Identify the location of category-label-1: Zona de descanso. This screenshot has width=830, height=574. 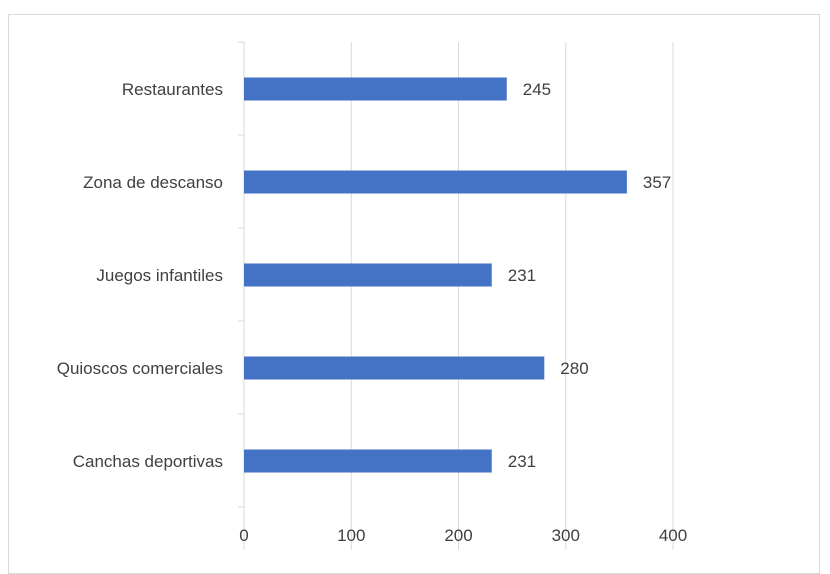
(153, 182).